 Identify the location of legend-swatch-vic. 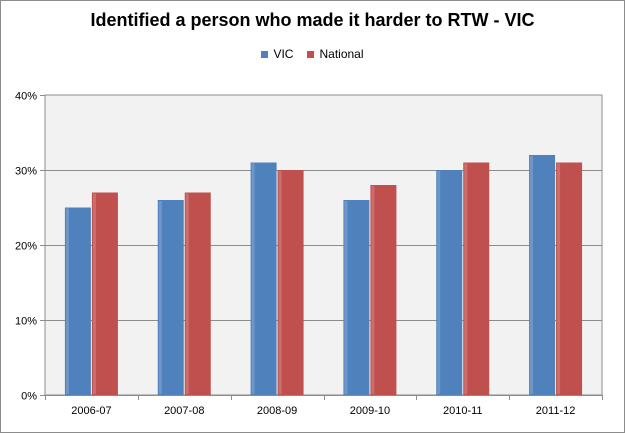
(265, 54).